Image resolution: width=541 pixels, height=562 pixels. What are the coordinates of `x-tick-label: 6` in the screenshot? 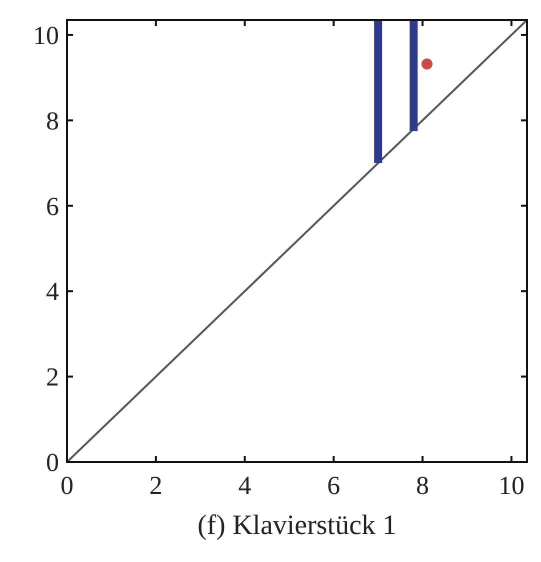 It's located at (333, 485).